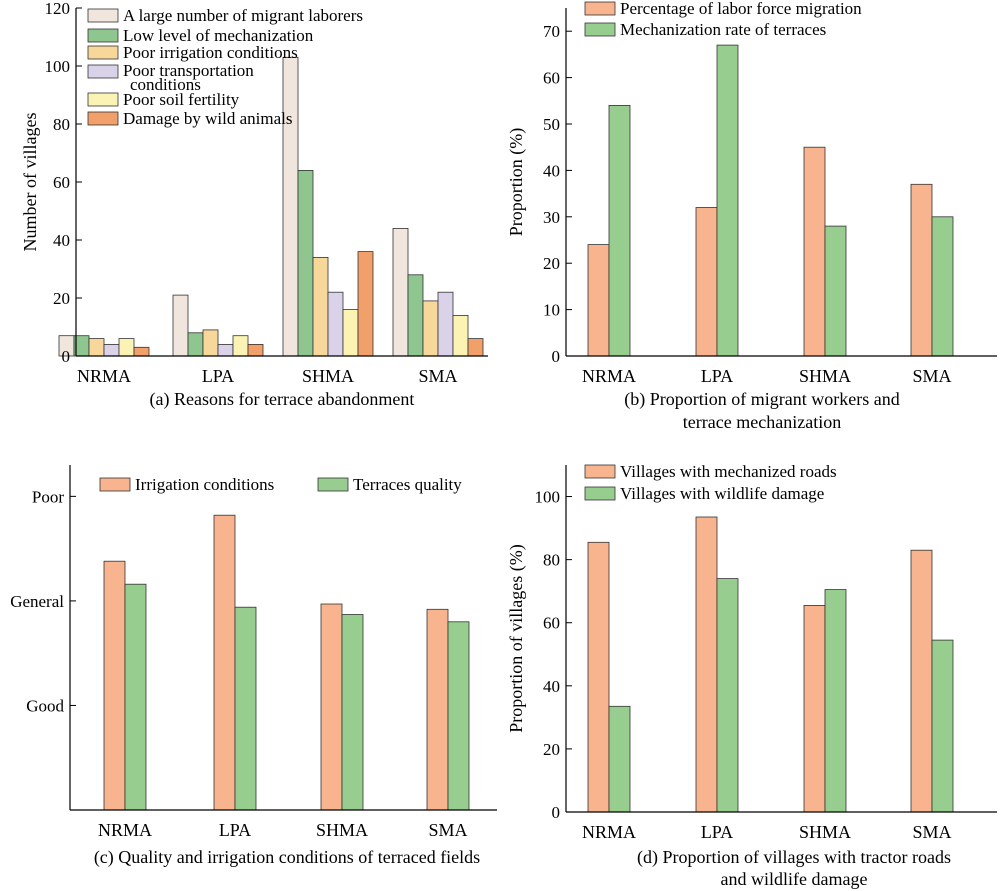 The width and height of the screenshot is (1000, 891). What do you see at coordinates (320, 306) in the screenshot?
I see `bar-shma-s3` at bounding box center [320, 306].